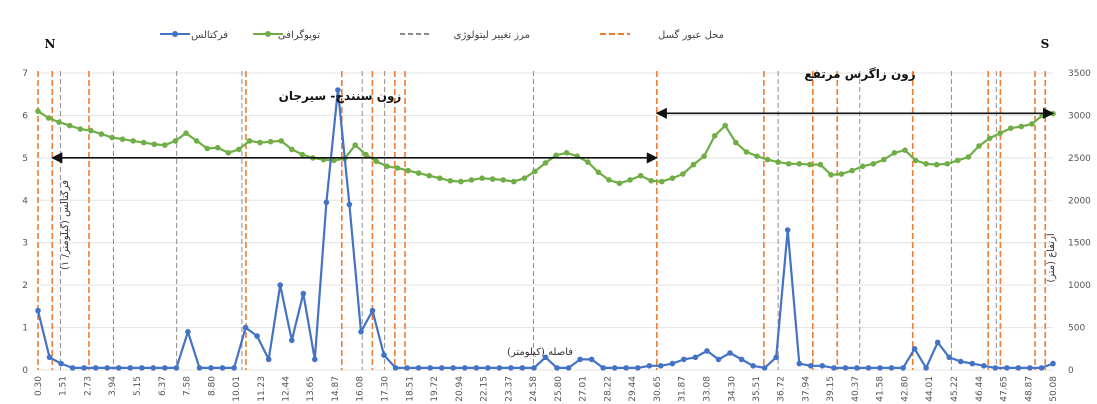  What do you see at coordinates (1079, 222) in the screenshot?
I see `right-axis-ticks: 0 500 1000 1500 2000 2500 3000 3500` at bounding box center [1079, 222].